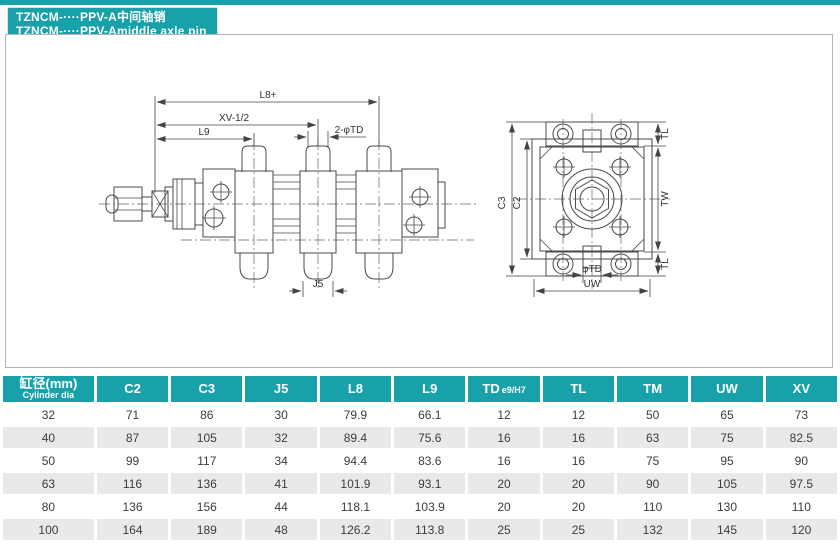 This screenshot has width=840, height=550. I want to click on col-header-tm: TM, so click(653, 389).